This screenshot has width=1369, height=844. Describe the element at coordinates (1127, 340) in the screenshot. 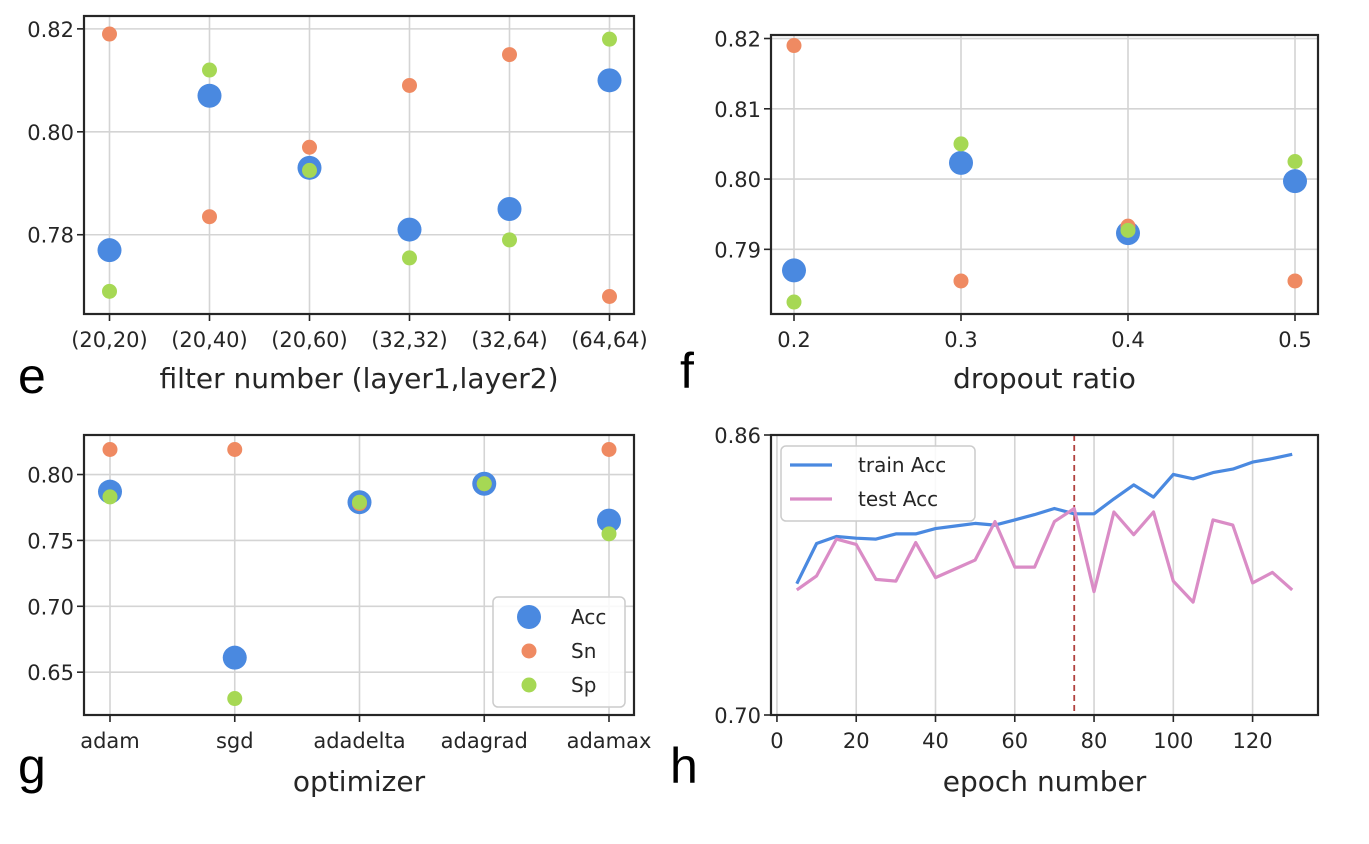

I see `x-tick-label: 0.4` at that location.